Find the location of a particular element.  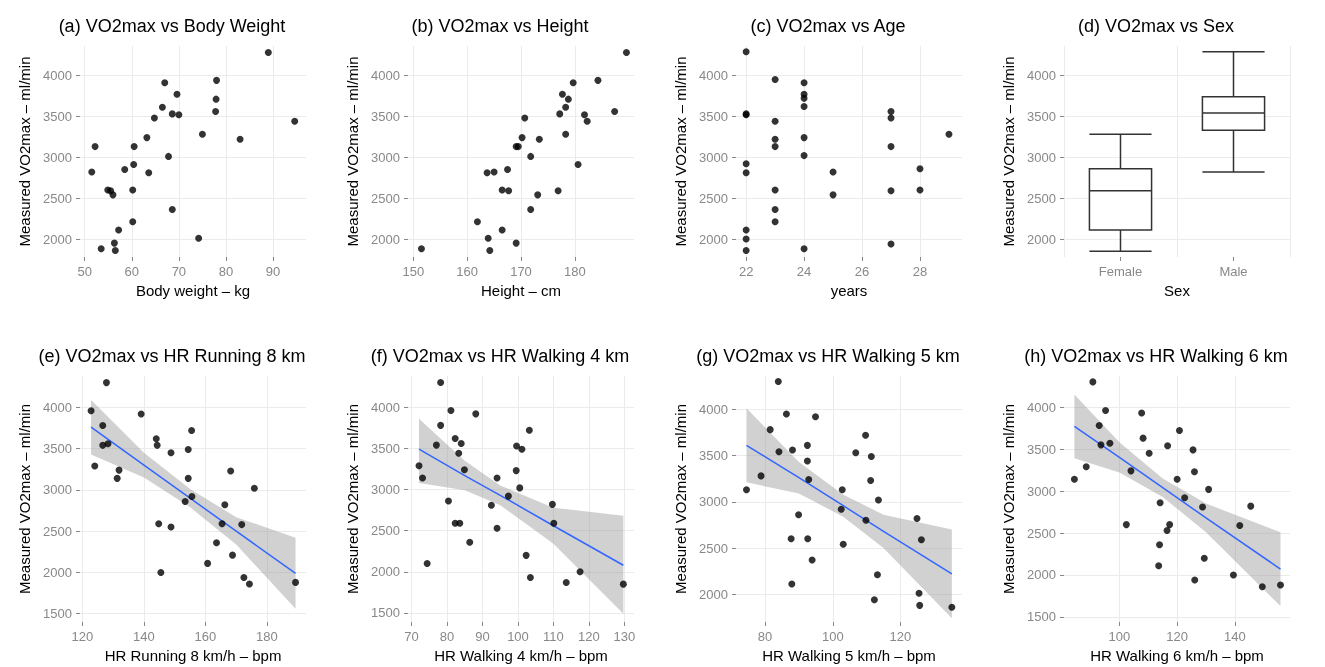

chart-title: (c) VO2max vs Age is located at coordinates (828, 26).